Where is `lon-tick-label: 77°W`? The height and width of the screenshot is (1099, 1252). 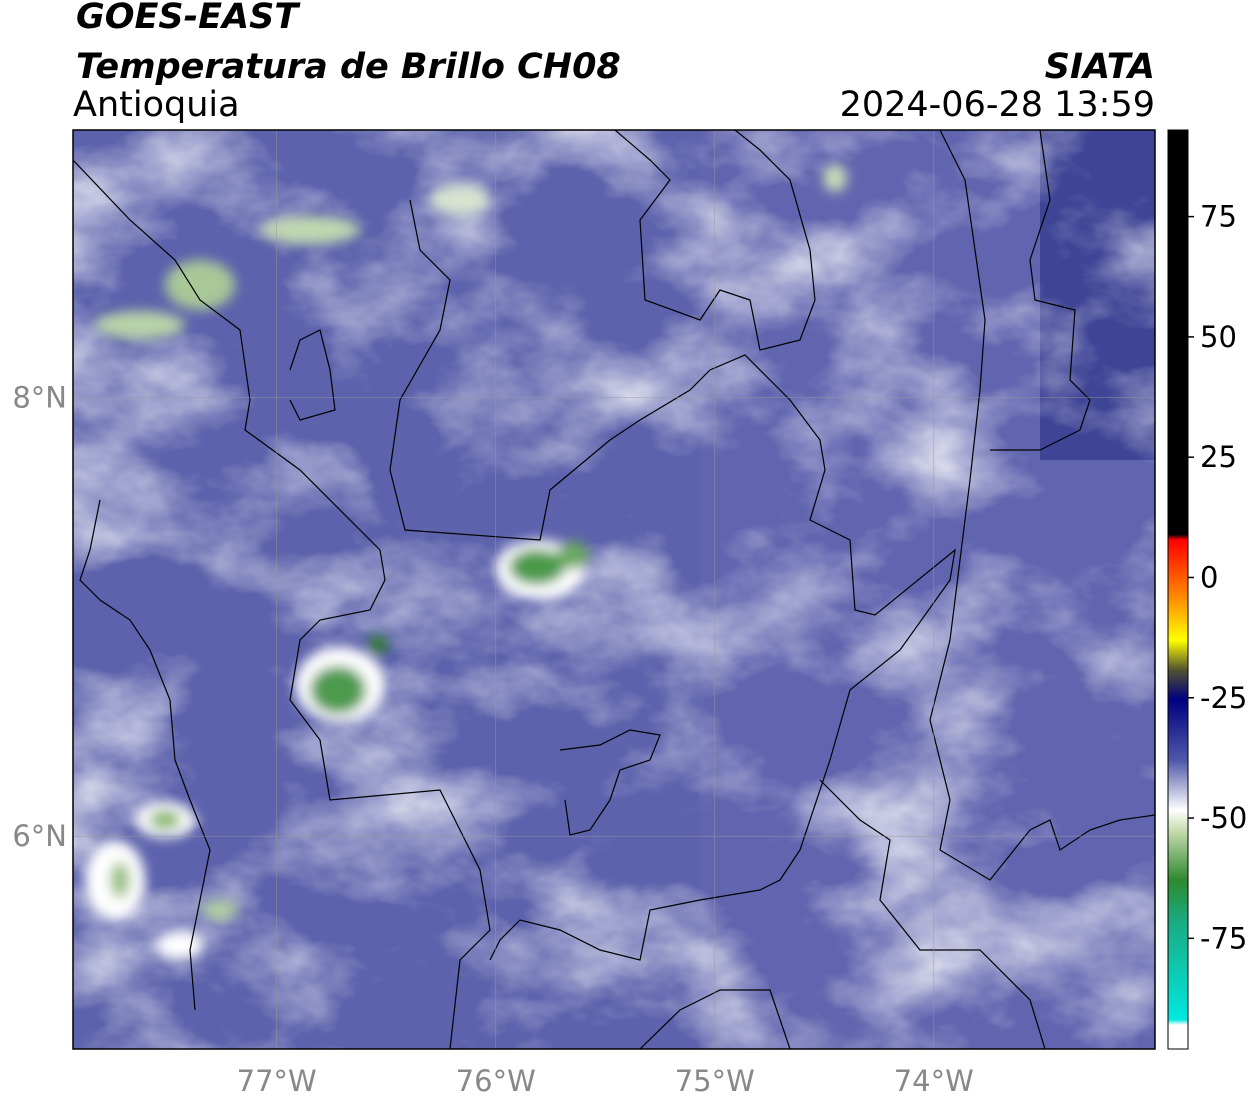 lon-tick-label: 77°W is located at coordinates (277, 1081).